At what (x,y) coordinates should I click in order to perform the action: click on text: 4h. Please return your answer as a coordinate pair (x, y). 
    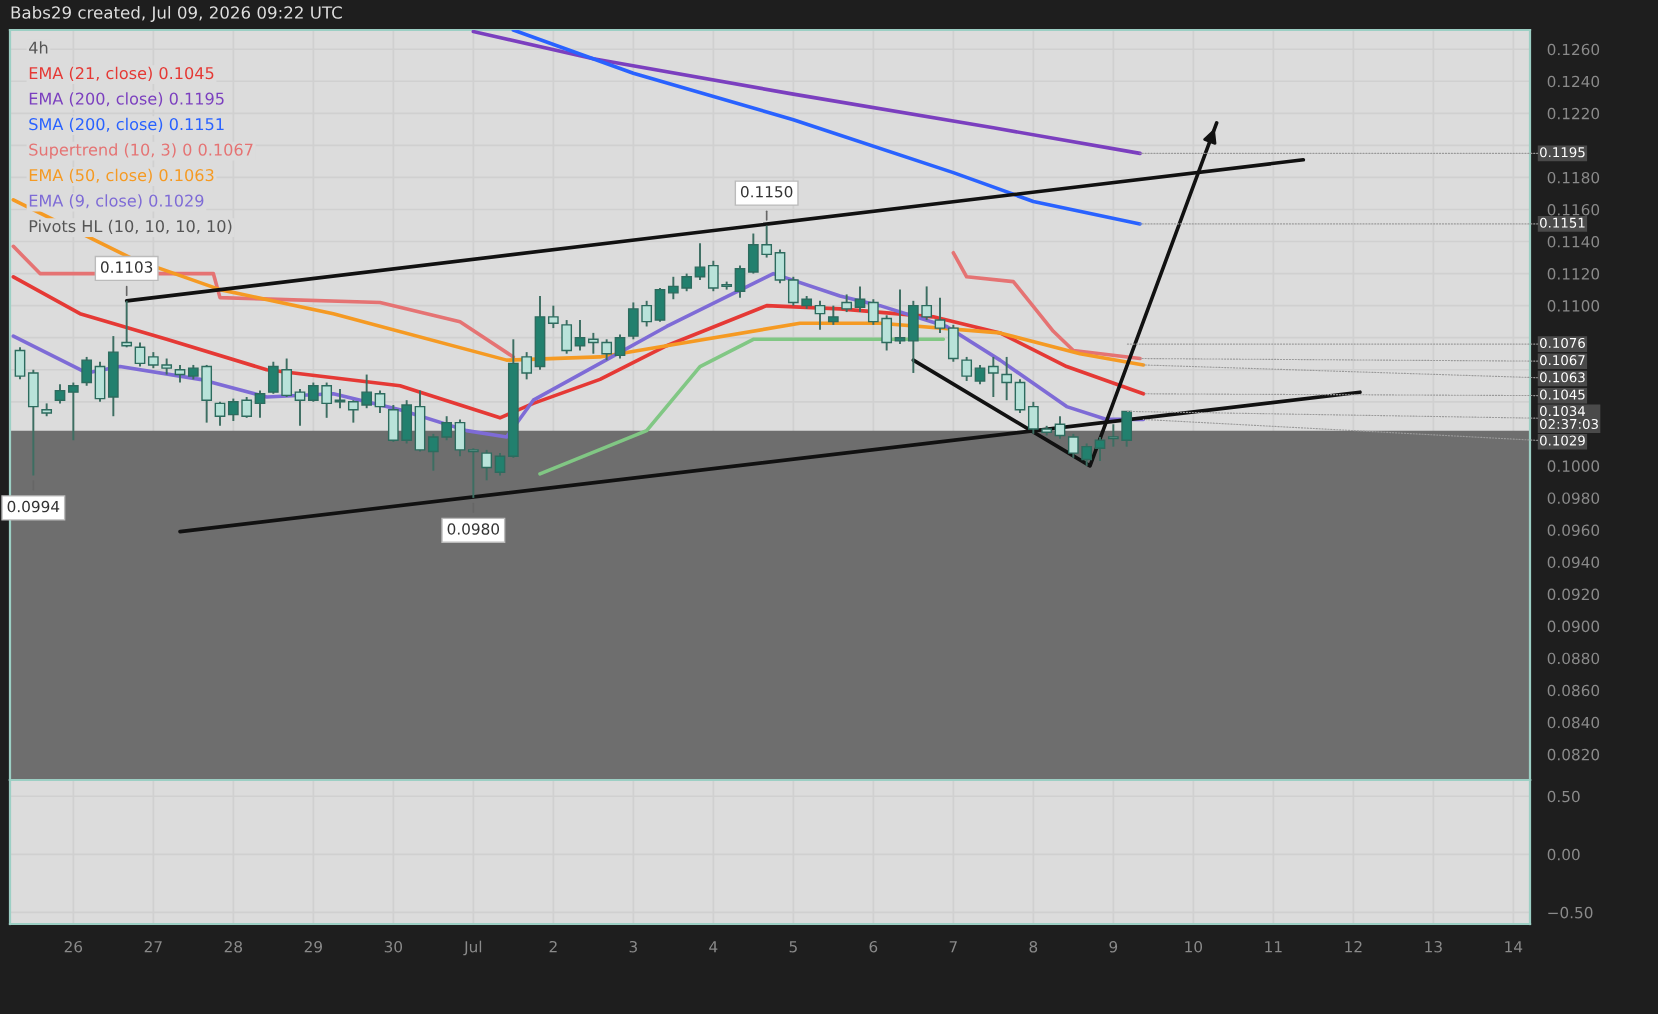
    Looking at the image, I should click on (38, 47).